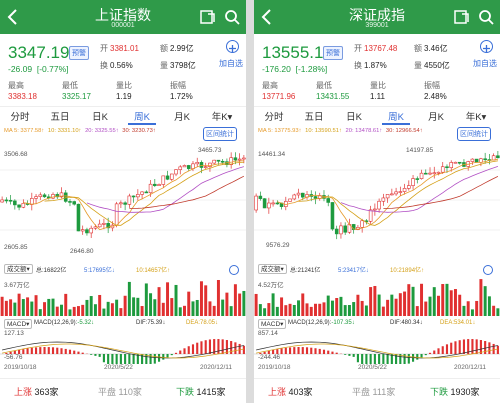 Image resolution: width=500 pixels, height=403 pixels. Describe the element at coordinates (404, 131) in the screenshot. I see `ma30-value: 30: 12966.54↑` at that location.